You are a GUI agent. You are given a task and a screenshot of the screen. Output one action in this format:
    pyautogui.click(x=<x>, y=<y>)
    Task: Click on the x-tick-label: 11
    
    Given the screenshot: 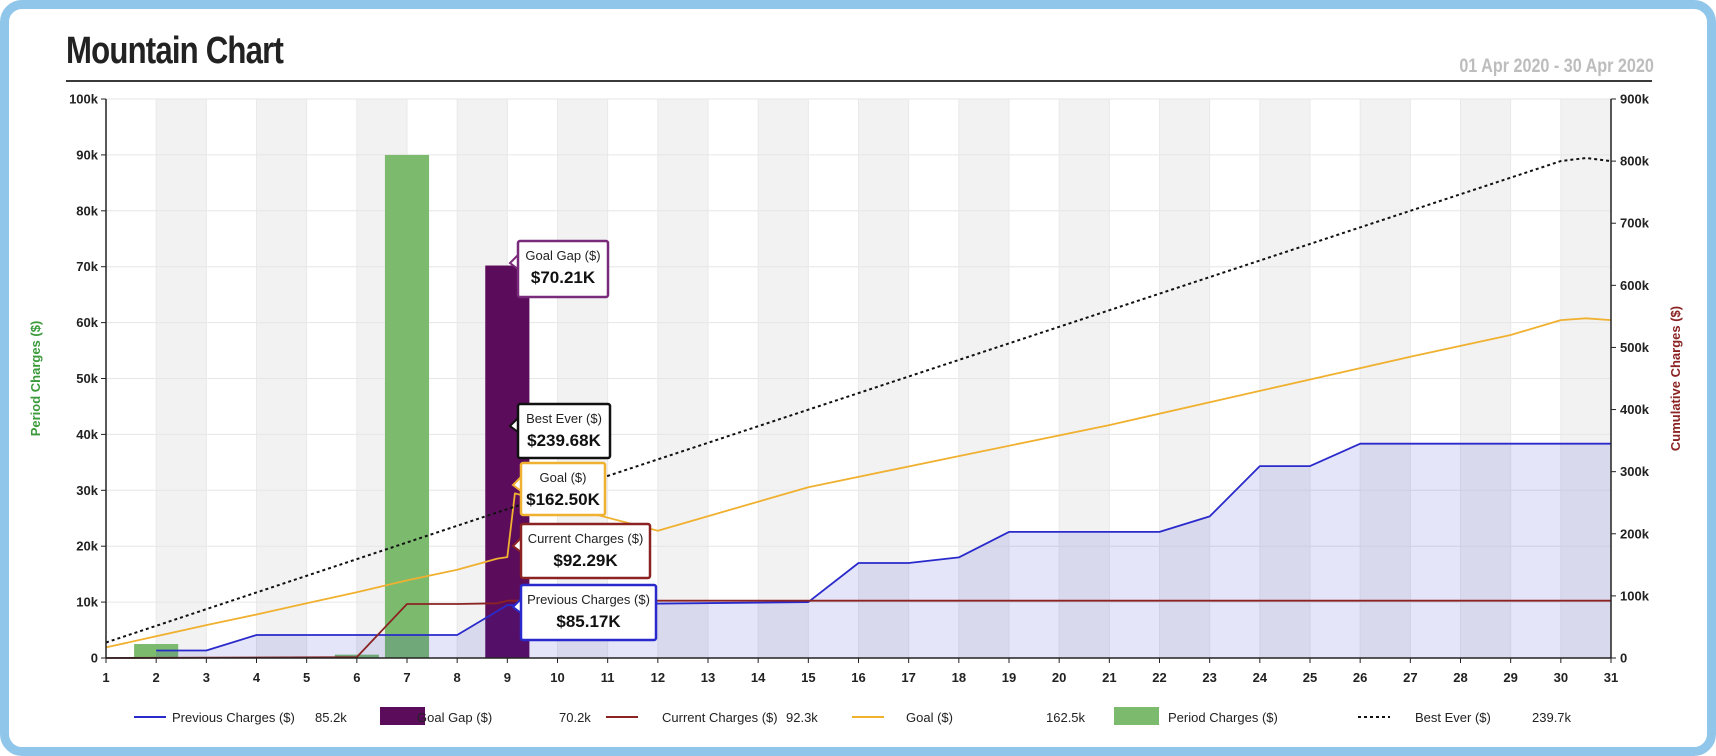 What is the action you would take?
    pyautogui.click(x=608, y=677)
    